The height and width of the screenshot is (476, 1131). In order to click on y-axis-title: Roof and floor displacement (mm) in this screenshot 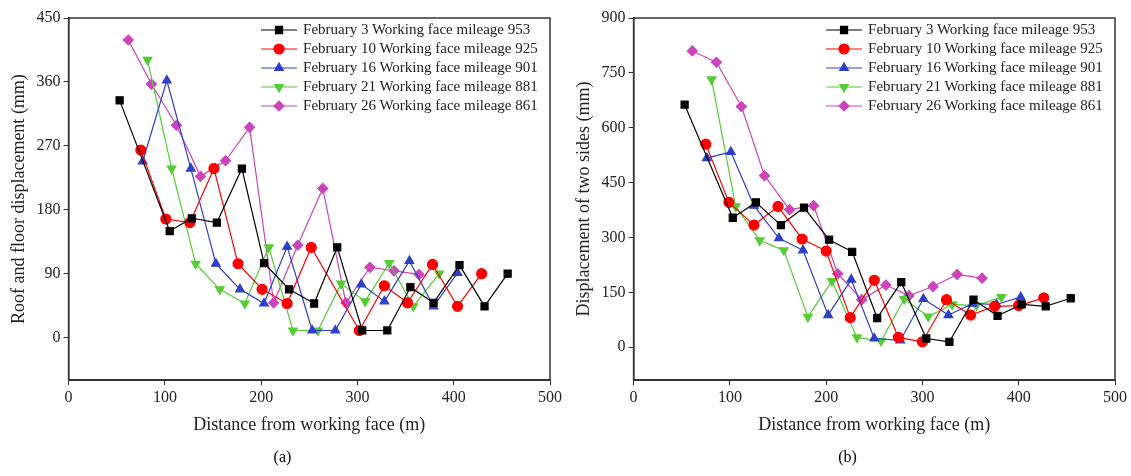, I will do `click(18, 199)`.